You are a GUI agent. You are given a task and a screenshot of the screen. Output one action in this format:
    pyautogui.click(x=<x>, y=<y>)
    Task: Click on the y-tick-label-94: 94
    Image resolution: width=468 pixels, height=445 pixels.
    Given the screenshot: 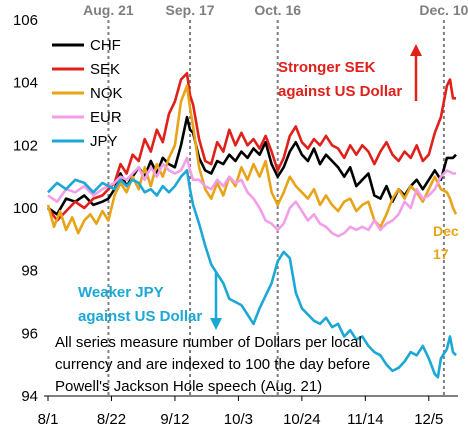 What is the action you would take?
    pyautogui.click(x=29, y=396)
    